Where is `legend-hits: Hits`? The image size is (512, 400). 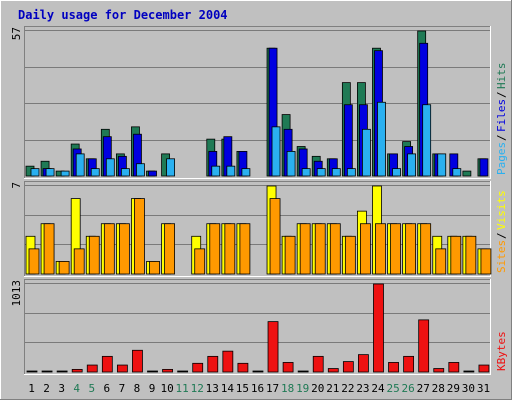
legend-hits: Hits is located at coordinates (501, 76).